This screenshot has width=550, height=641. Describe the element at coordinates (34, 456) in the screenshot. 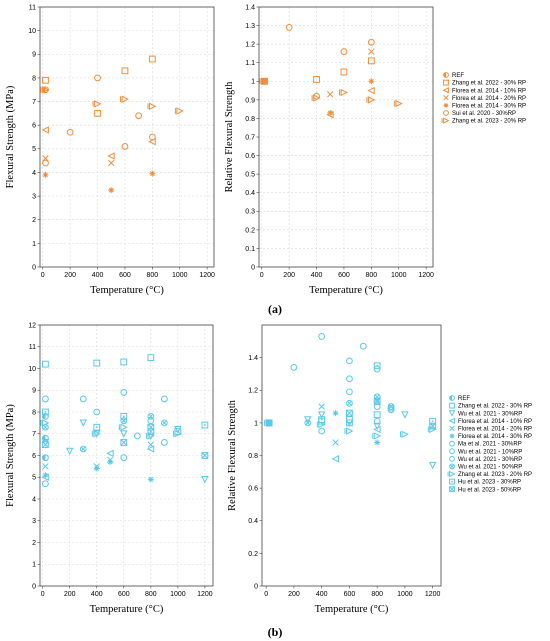

I see `y-tick-label: 6` at that location.